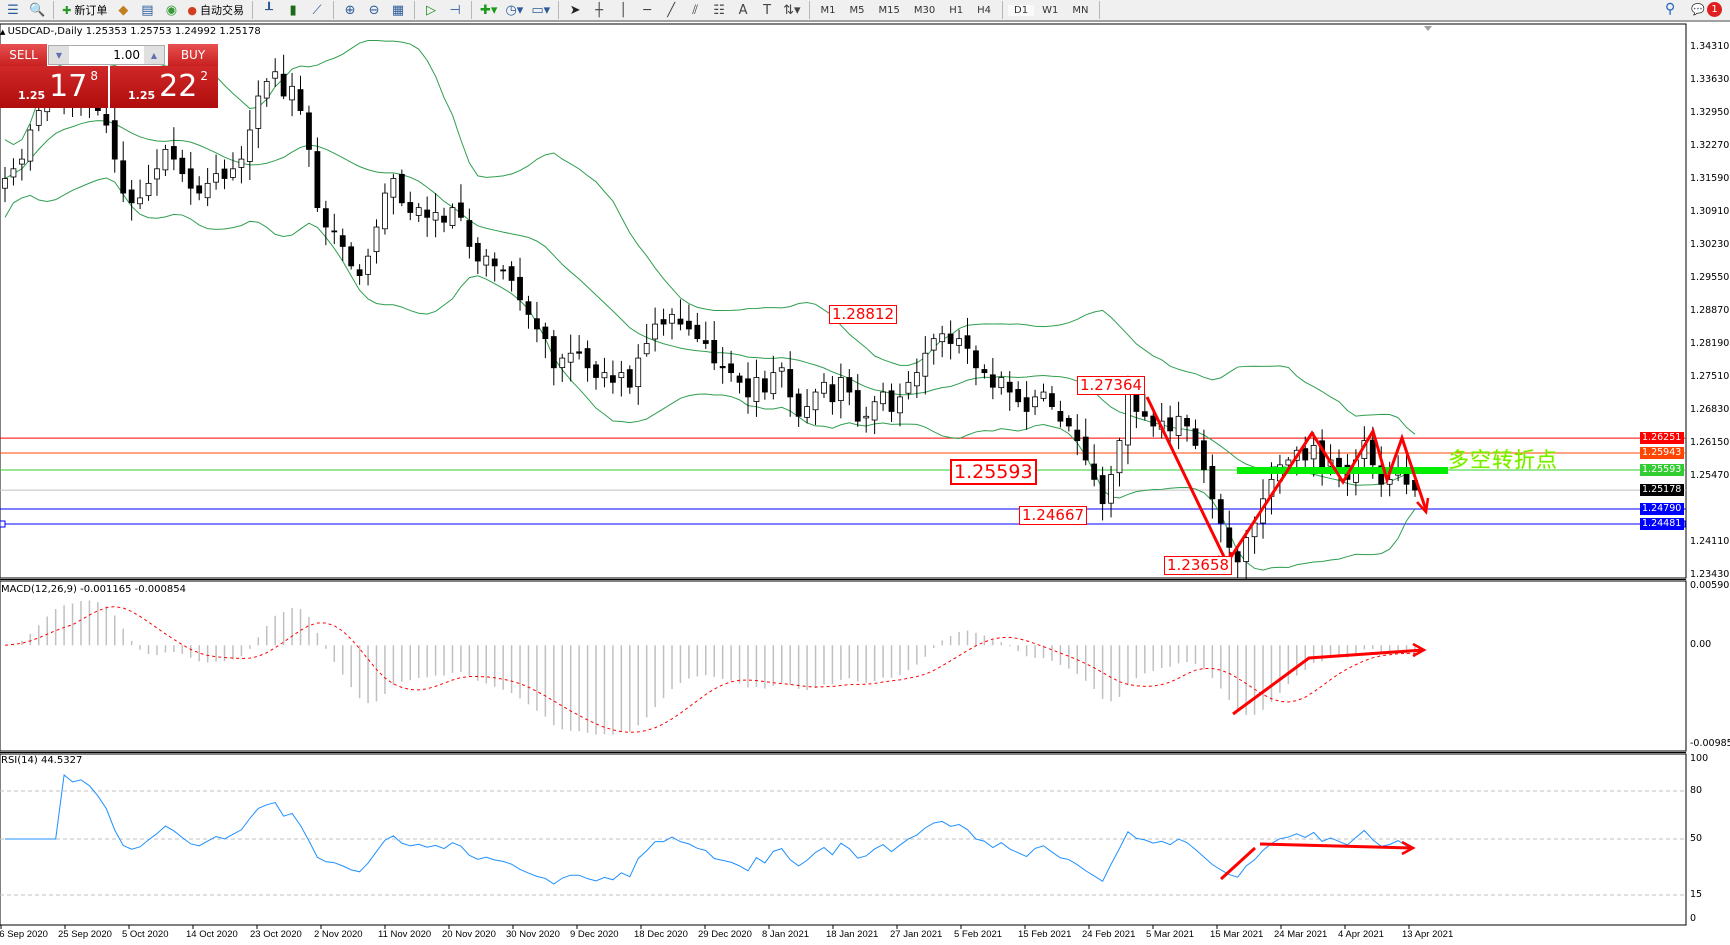 The width and height of the screenshot is (1730, 945). I want to click on cursor-icon: ➤, so click(575, 10).